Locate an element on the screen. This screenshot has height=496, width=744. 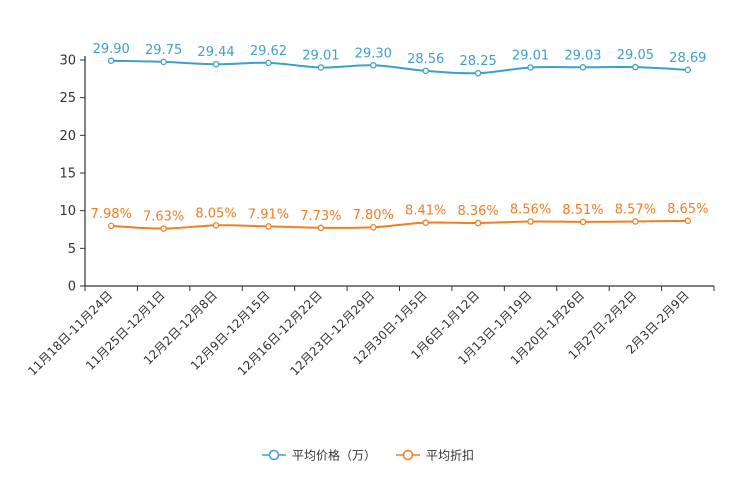
y-tick-label: 5 is located at coordinates (72, 249).